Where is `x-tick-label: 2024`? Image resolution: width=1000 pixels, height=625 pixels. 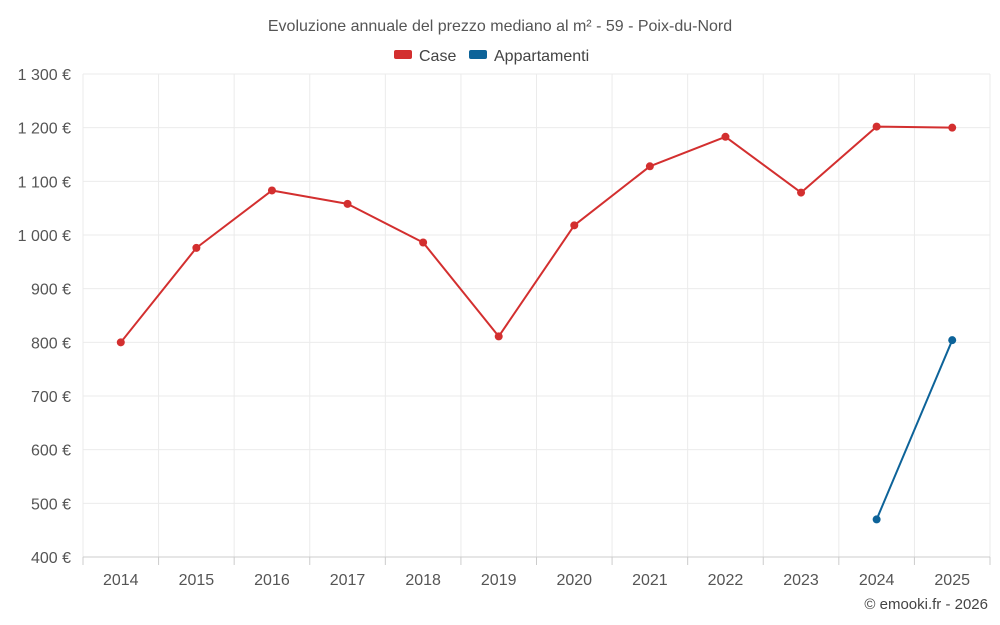 x-tick-label: 2024 is located at coordinates (877, 580).